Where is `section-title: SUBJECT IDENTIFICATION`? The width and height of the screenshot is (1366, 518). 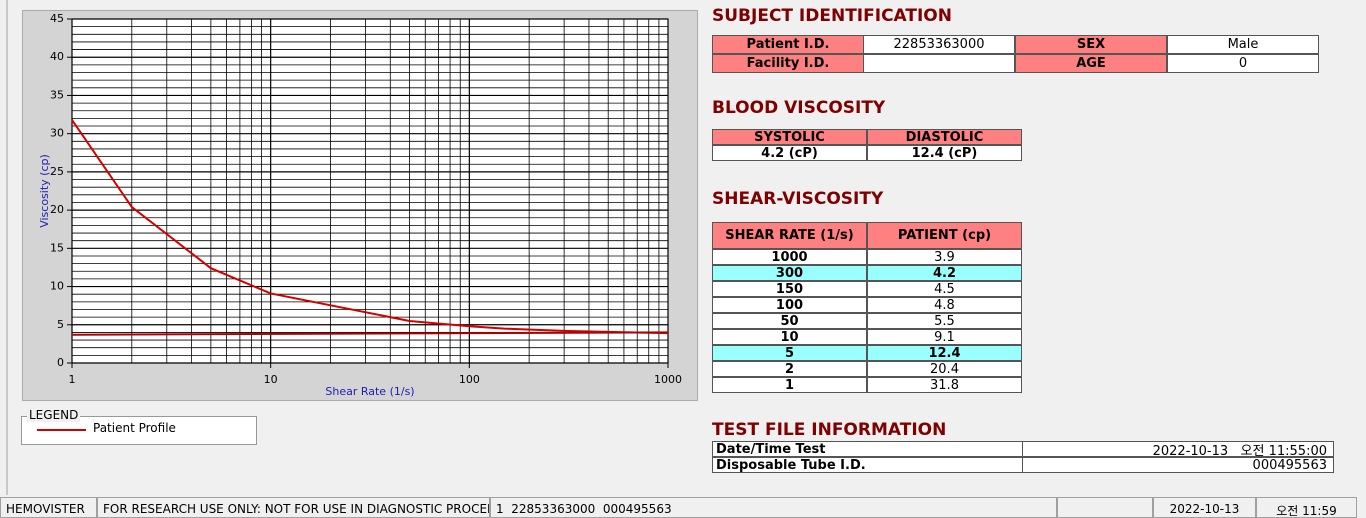
section-title: SUBJECT IDENTIFICATION is located at coordinates (832, 16).